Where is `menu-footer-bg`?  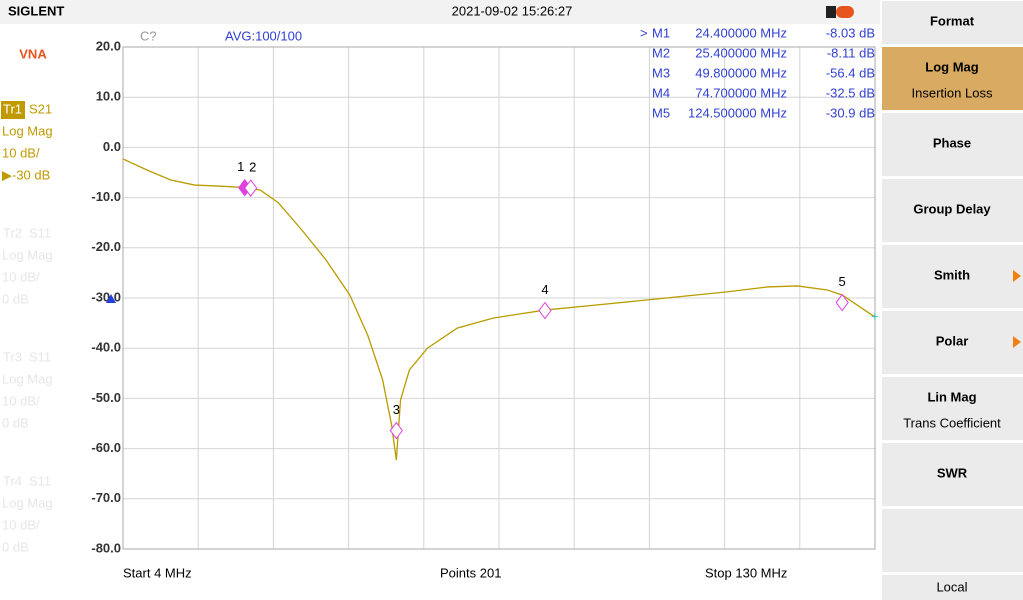
menu-footer-bg is located at coordinates (952, 587).